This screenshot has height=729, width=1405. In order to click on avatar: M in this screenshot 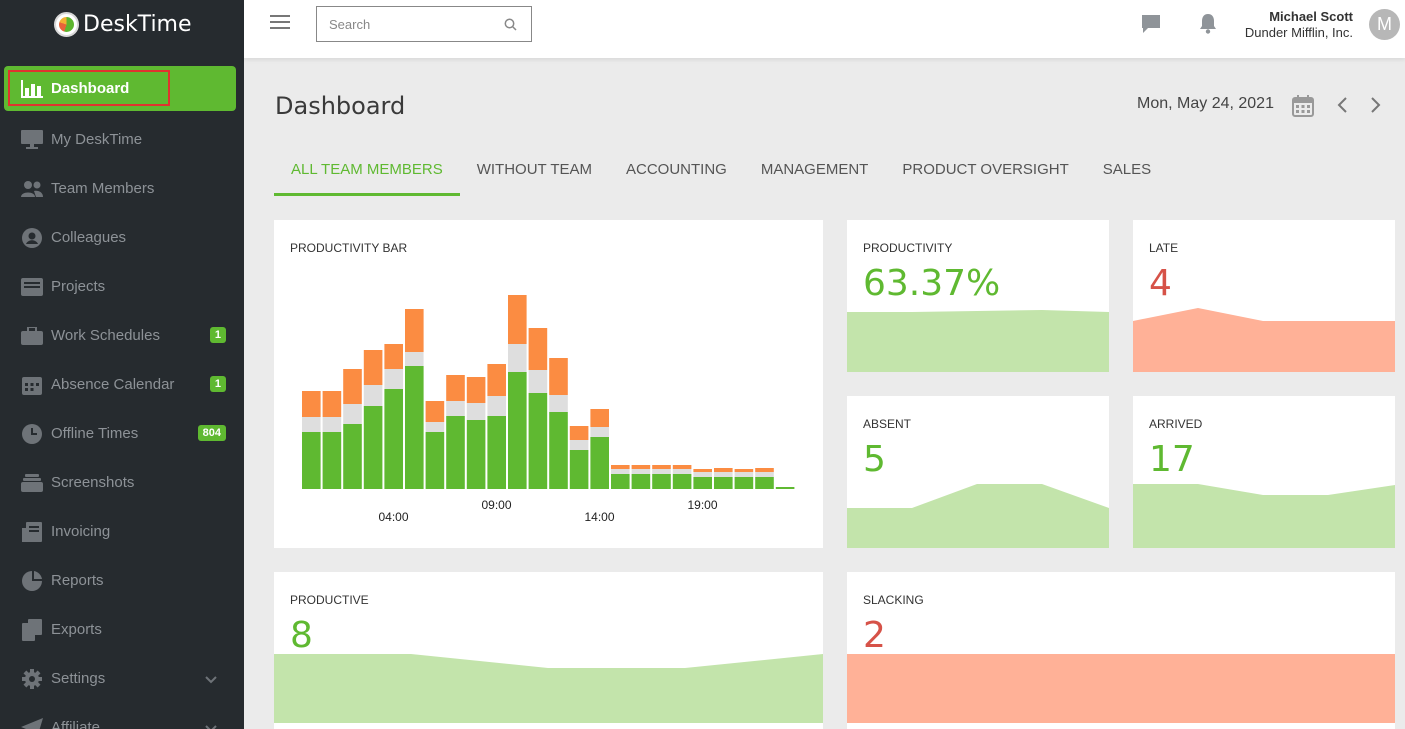, I will do `click(1384, 24)`.